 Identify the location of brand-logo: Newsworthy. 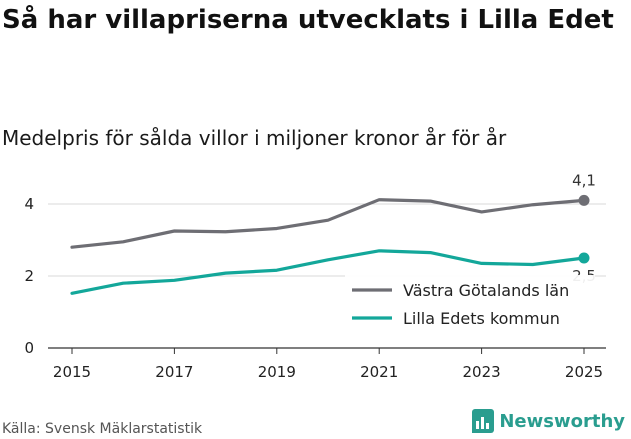
(548, 421).